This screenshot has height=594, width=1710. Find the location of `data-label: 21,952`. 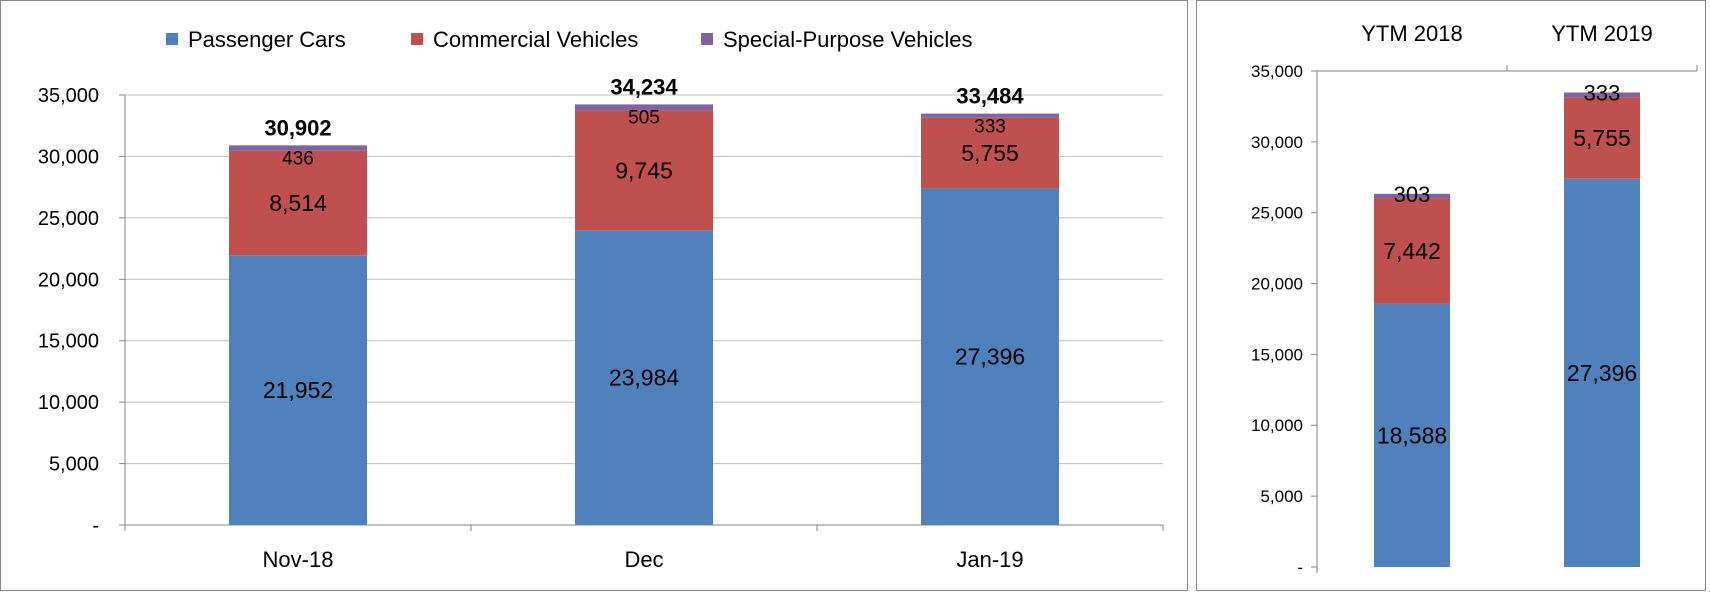

data-label: 21,952 is located at coordinates (298, 390).